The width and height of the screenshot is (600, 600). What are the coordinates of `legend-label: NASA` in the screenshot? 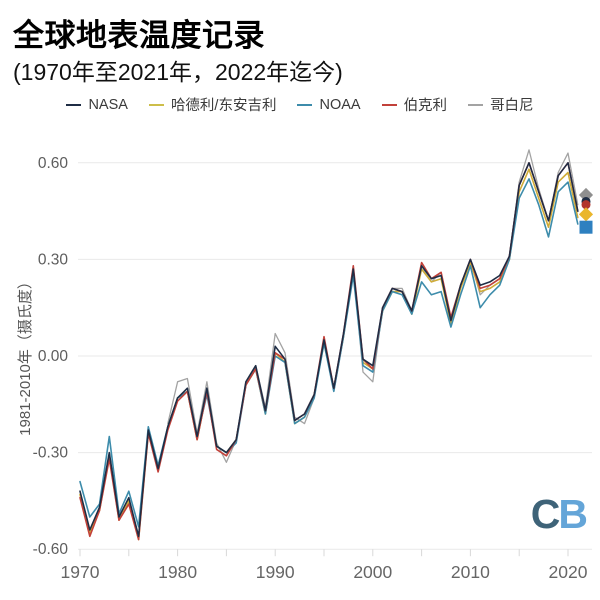 It's located at (108, 104).